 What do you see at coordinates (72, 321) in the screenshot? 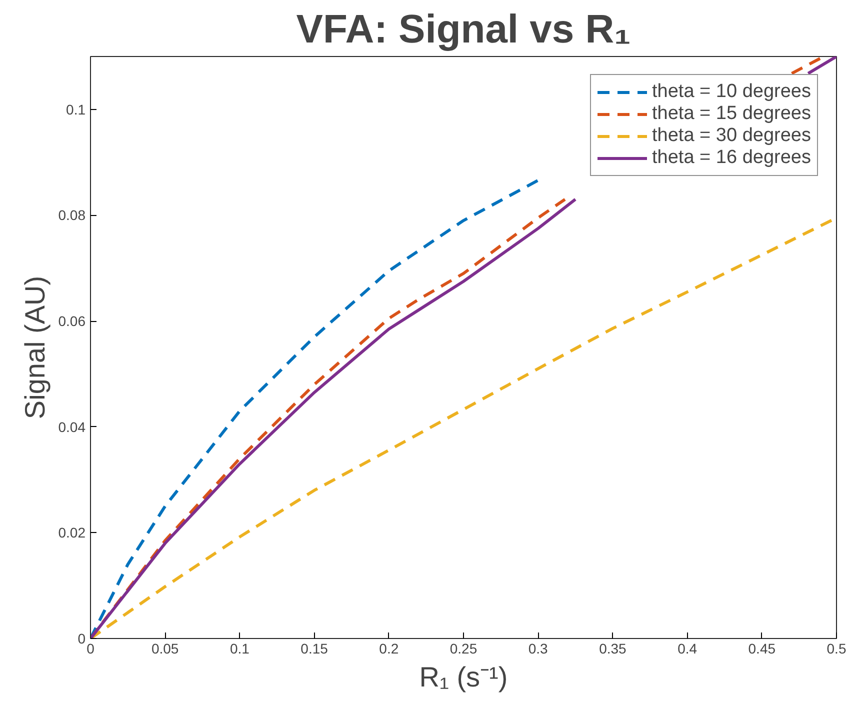
I see `y-tick-label: 0.06` at bounding box center [72, 321].